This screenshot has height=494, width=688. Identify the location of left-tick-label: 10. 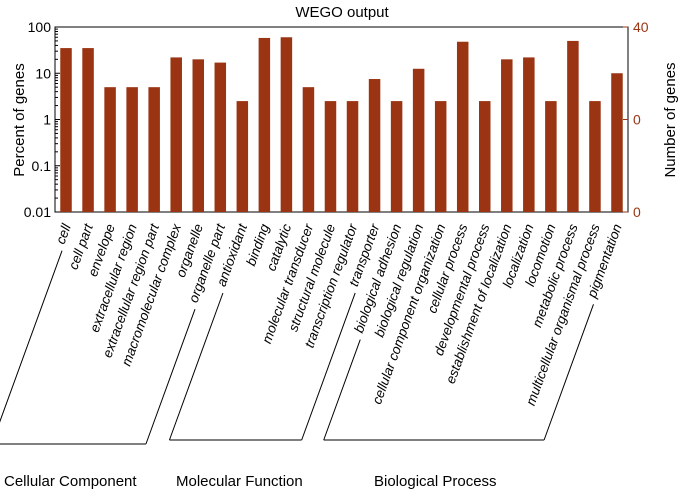
(43, 73).